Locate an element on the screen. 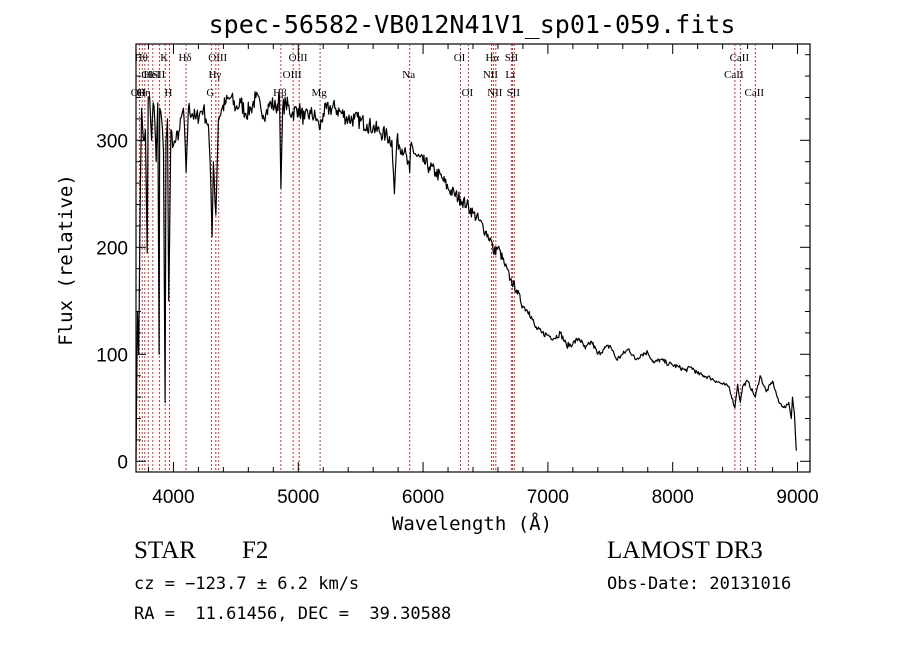 Image resolution: width=900 pixels, height=649 pixels. x-axis-label: Wavelength (Å) is located at coordinates (472, 523).